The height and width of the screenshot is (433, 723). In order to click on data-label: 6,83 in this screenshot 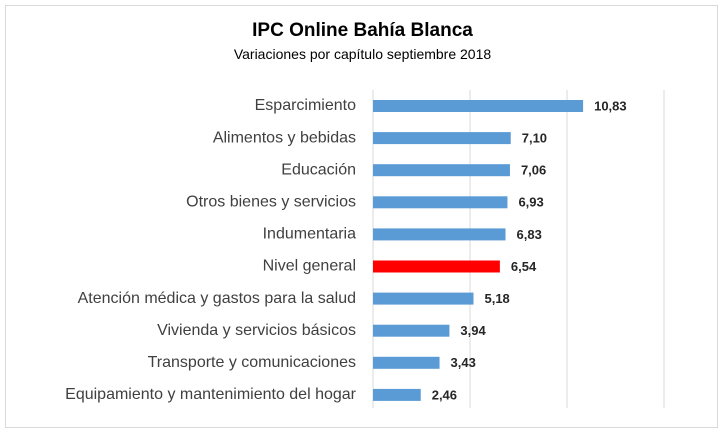, I will do `click(529, 234)`.